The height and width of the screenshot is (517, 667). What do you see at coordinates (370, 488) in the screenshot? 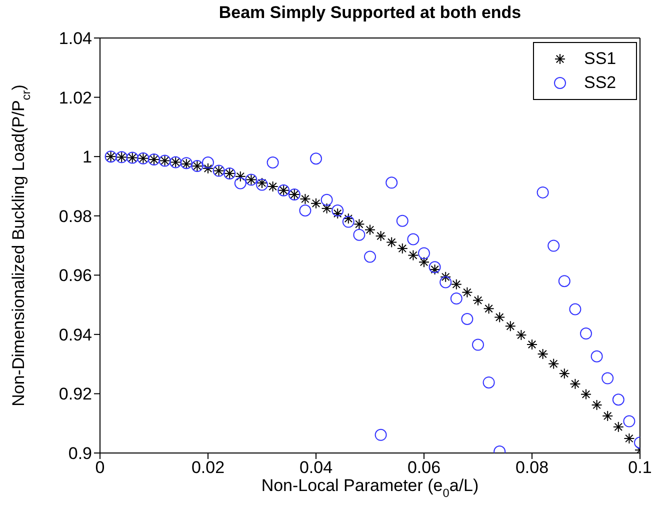
I see `x-axis-title: Non-Local Parameter (e$_{0}$a/L)` at bounding box center [370, 488].